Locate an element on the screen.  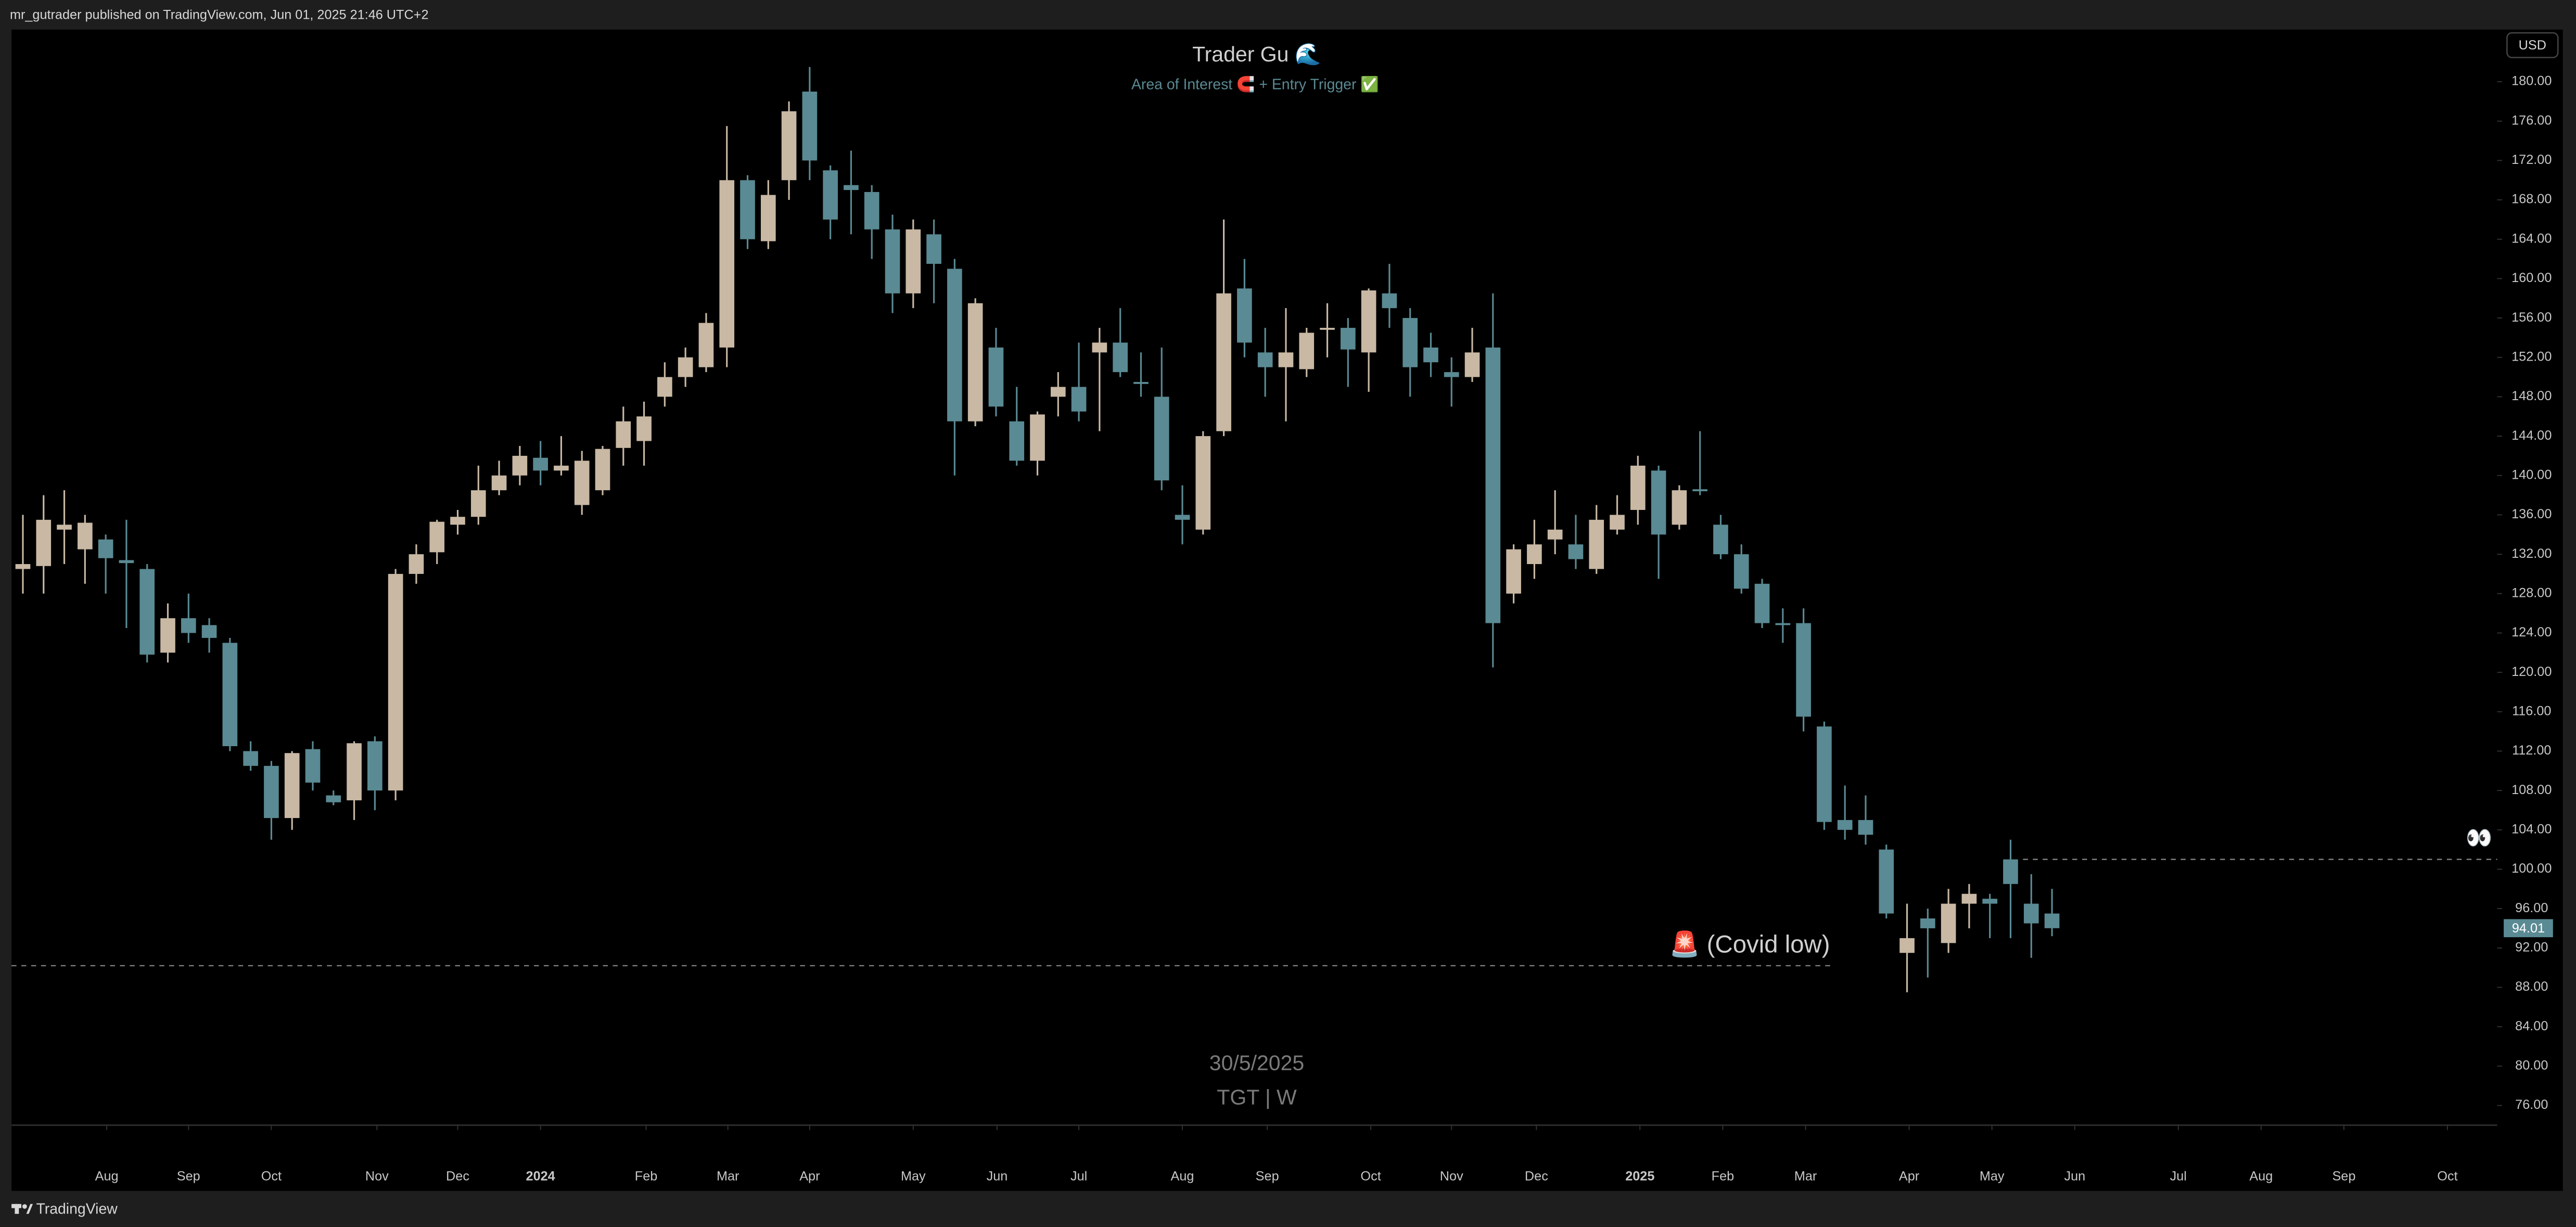
y-tick-label: 92.00 is located at coordinates (2531, 947).